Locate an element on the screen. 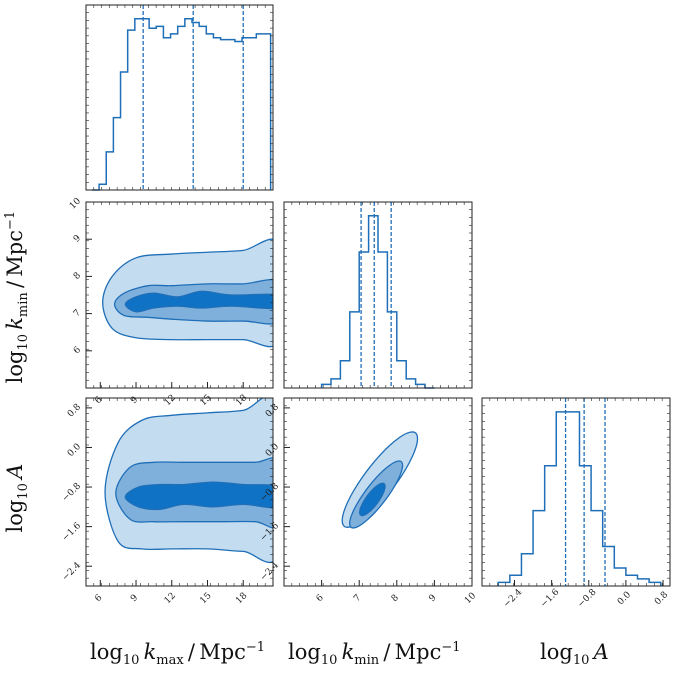 The width and height of the screenshot is (674, 674). A-vs-kmin-xtick-label: 6 is located at coordinates (320, 598).